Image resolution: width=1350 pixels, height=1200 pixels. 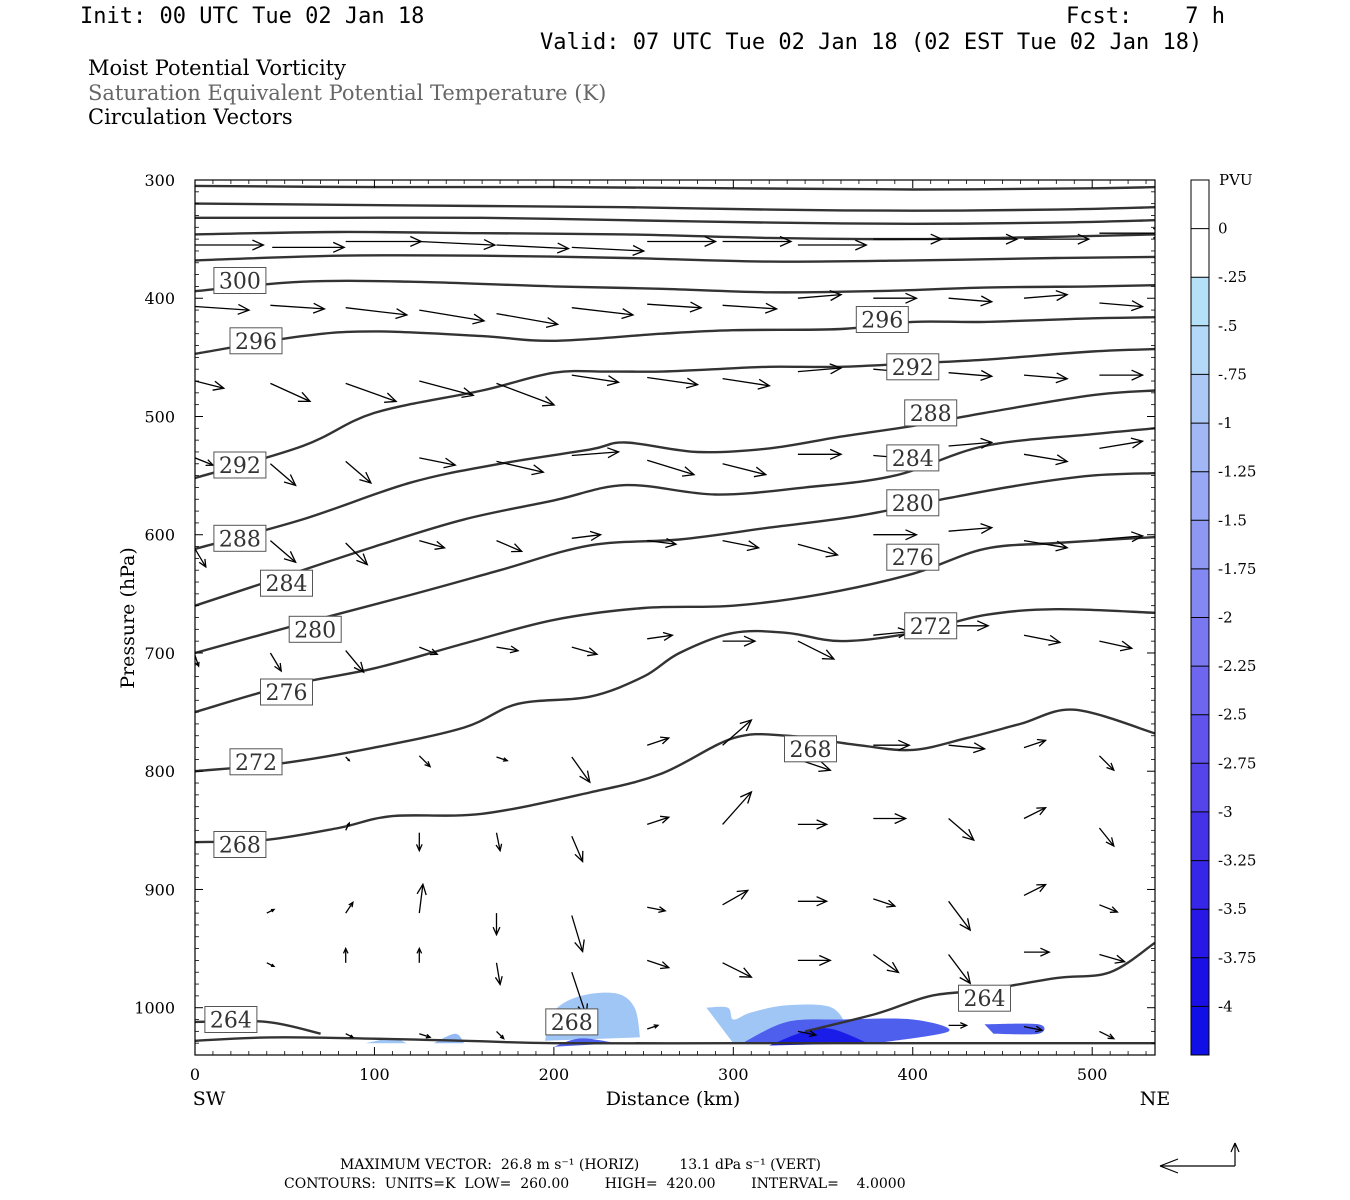 I want to click on y-tick-label: 600, so click(x=159, y=535).